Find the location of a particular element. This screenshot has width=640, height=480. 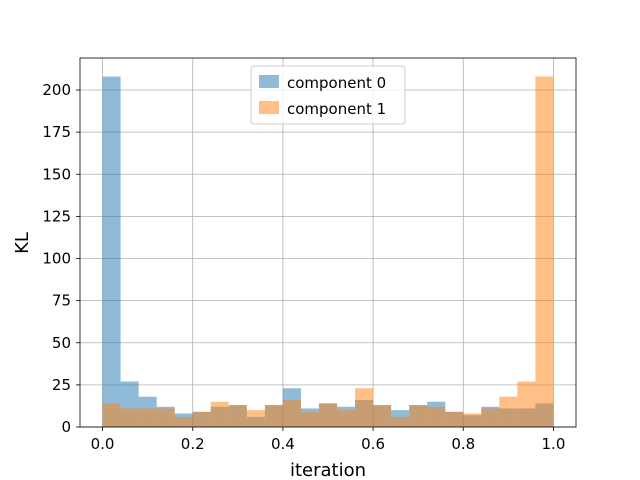

y-tick-label: 125 is located at coordinates (56, 216).